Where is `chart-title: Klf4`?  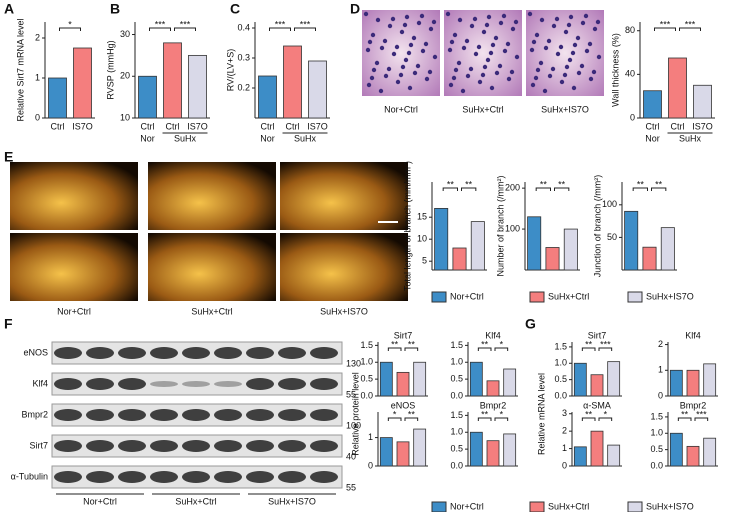 chart-title: Klf4 is located at coordinates (693, 335).